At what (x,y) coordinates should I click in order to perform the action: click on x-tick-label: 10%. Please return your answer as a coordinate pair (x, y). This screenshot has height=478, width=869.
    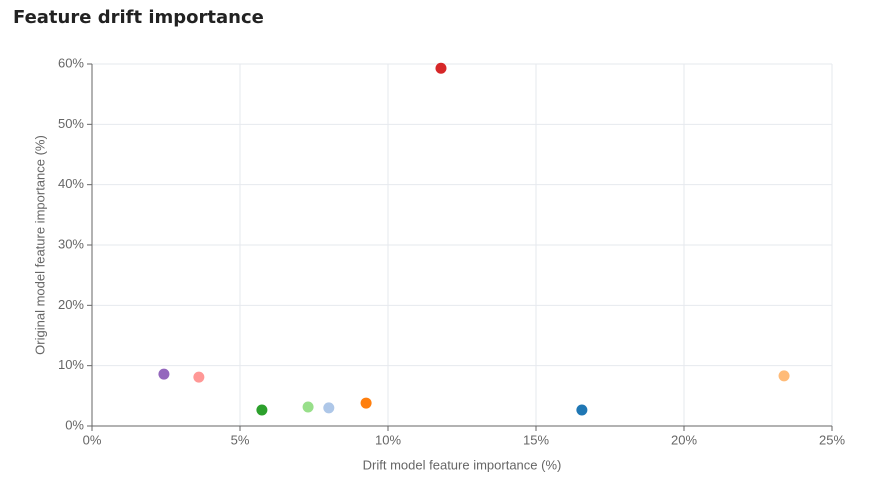
    Looking at the image, I should click on (388, 439).